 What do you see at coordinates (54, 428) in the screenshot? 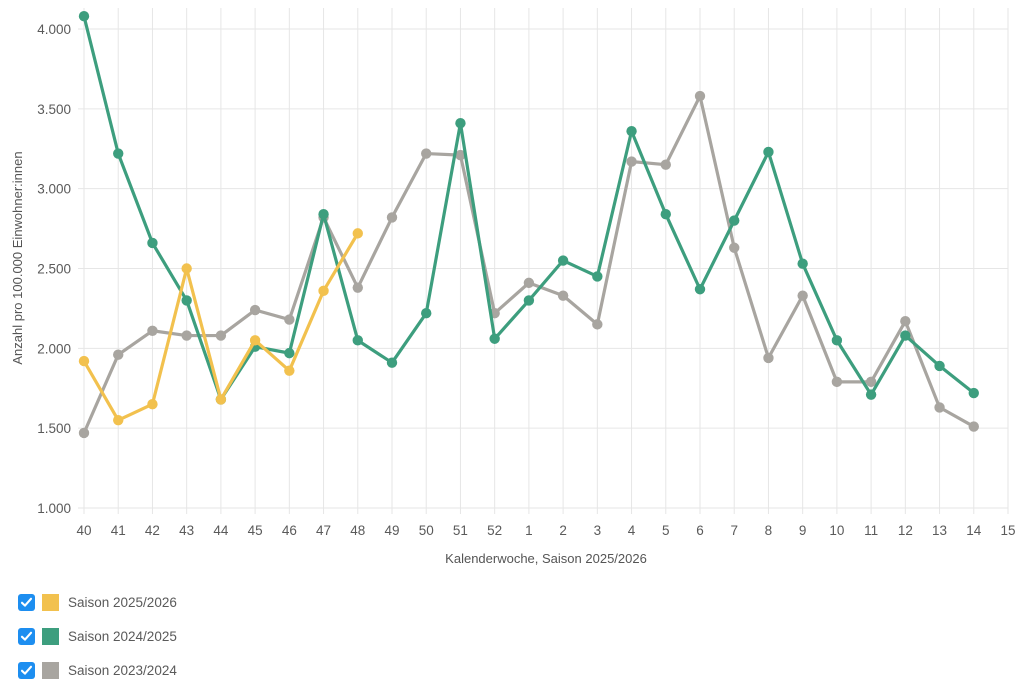
I see `y-tick-label: 1.500` at bounding box center [54, 428].